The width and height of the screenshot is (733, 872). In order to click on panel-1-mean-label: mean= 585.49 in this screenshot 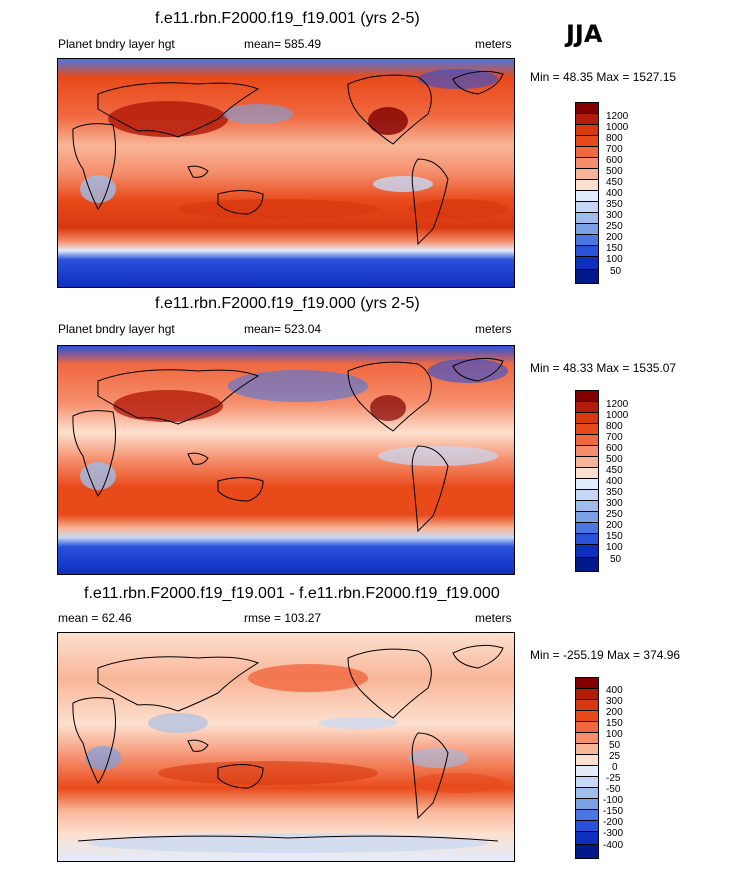, I will do `click(283, 44)`.